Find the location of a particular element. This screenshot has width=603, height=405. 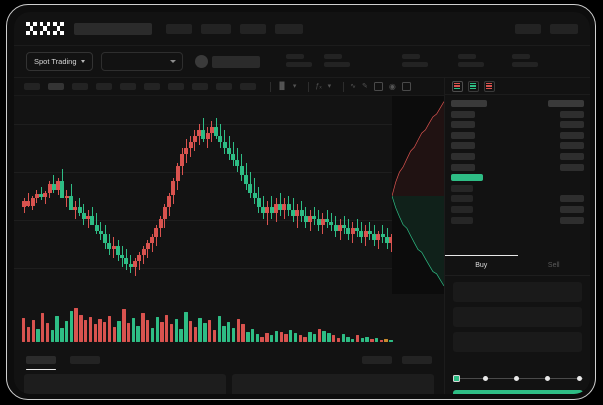

line-tool-icon: ∿ is located at coordinates (353, 86).